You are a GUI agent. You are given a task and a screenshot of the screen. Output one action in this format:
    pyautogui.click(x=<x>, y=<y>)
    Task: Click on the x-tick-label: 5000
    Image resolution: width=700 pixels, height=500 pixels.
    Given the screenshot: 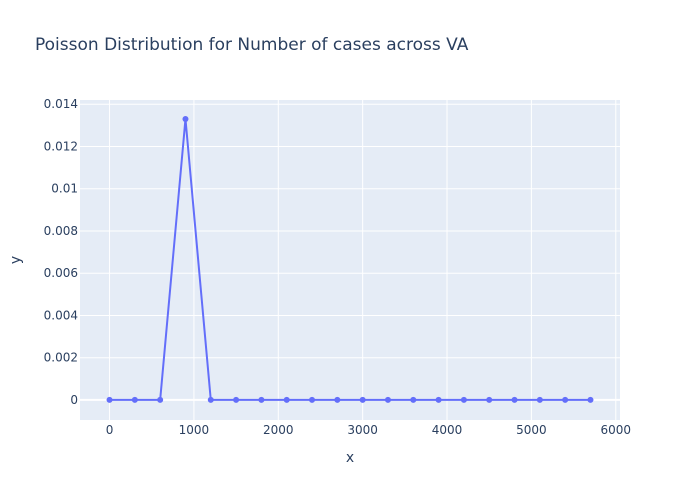 What is the action you would take?
    pyautogui.click(x=531, y=430)
    